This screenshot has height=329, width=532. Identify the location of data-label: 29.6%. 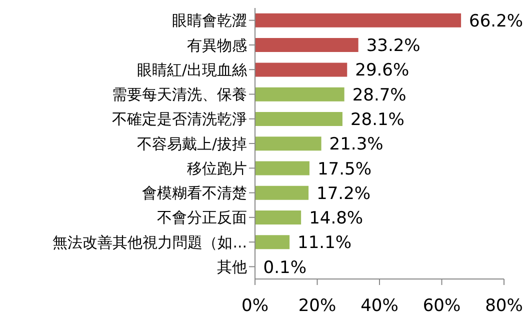
(382, 70).